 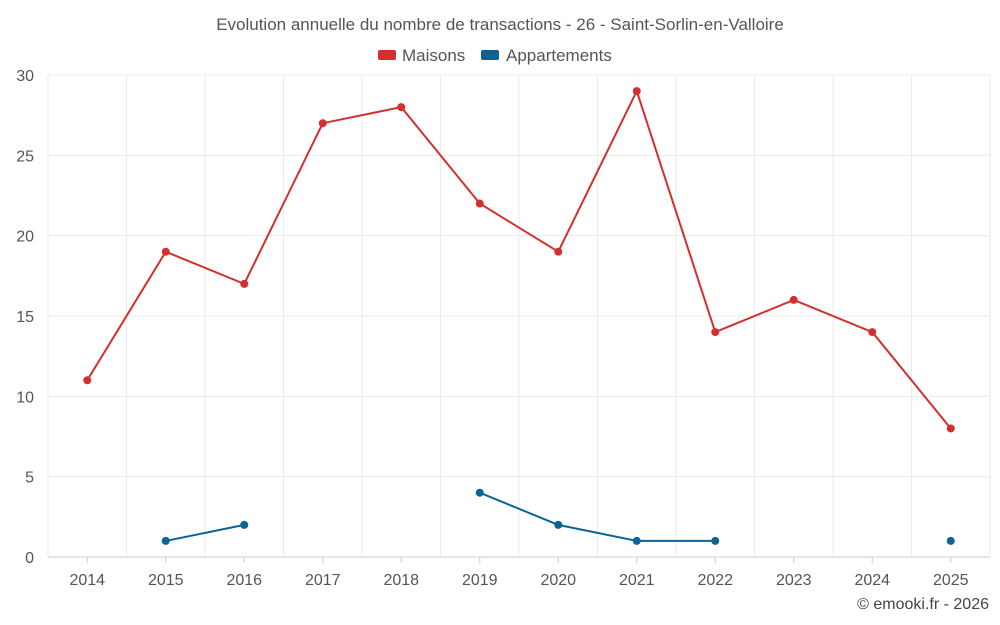 What do you see at coordinates (637, 580) in the screenshot?
I see `x-tick-label-2021: 2021` at bounding box center [637, 580].